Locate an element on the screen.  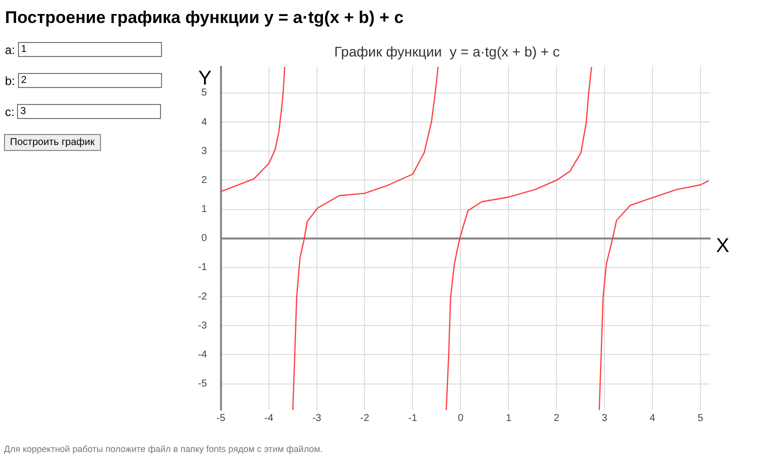
y-tick-label: 4 is located at coordinates (204, 122).